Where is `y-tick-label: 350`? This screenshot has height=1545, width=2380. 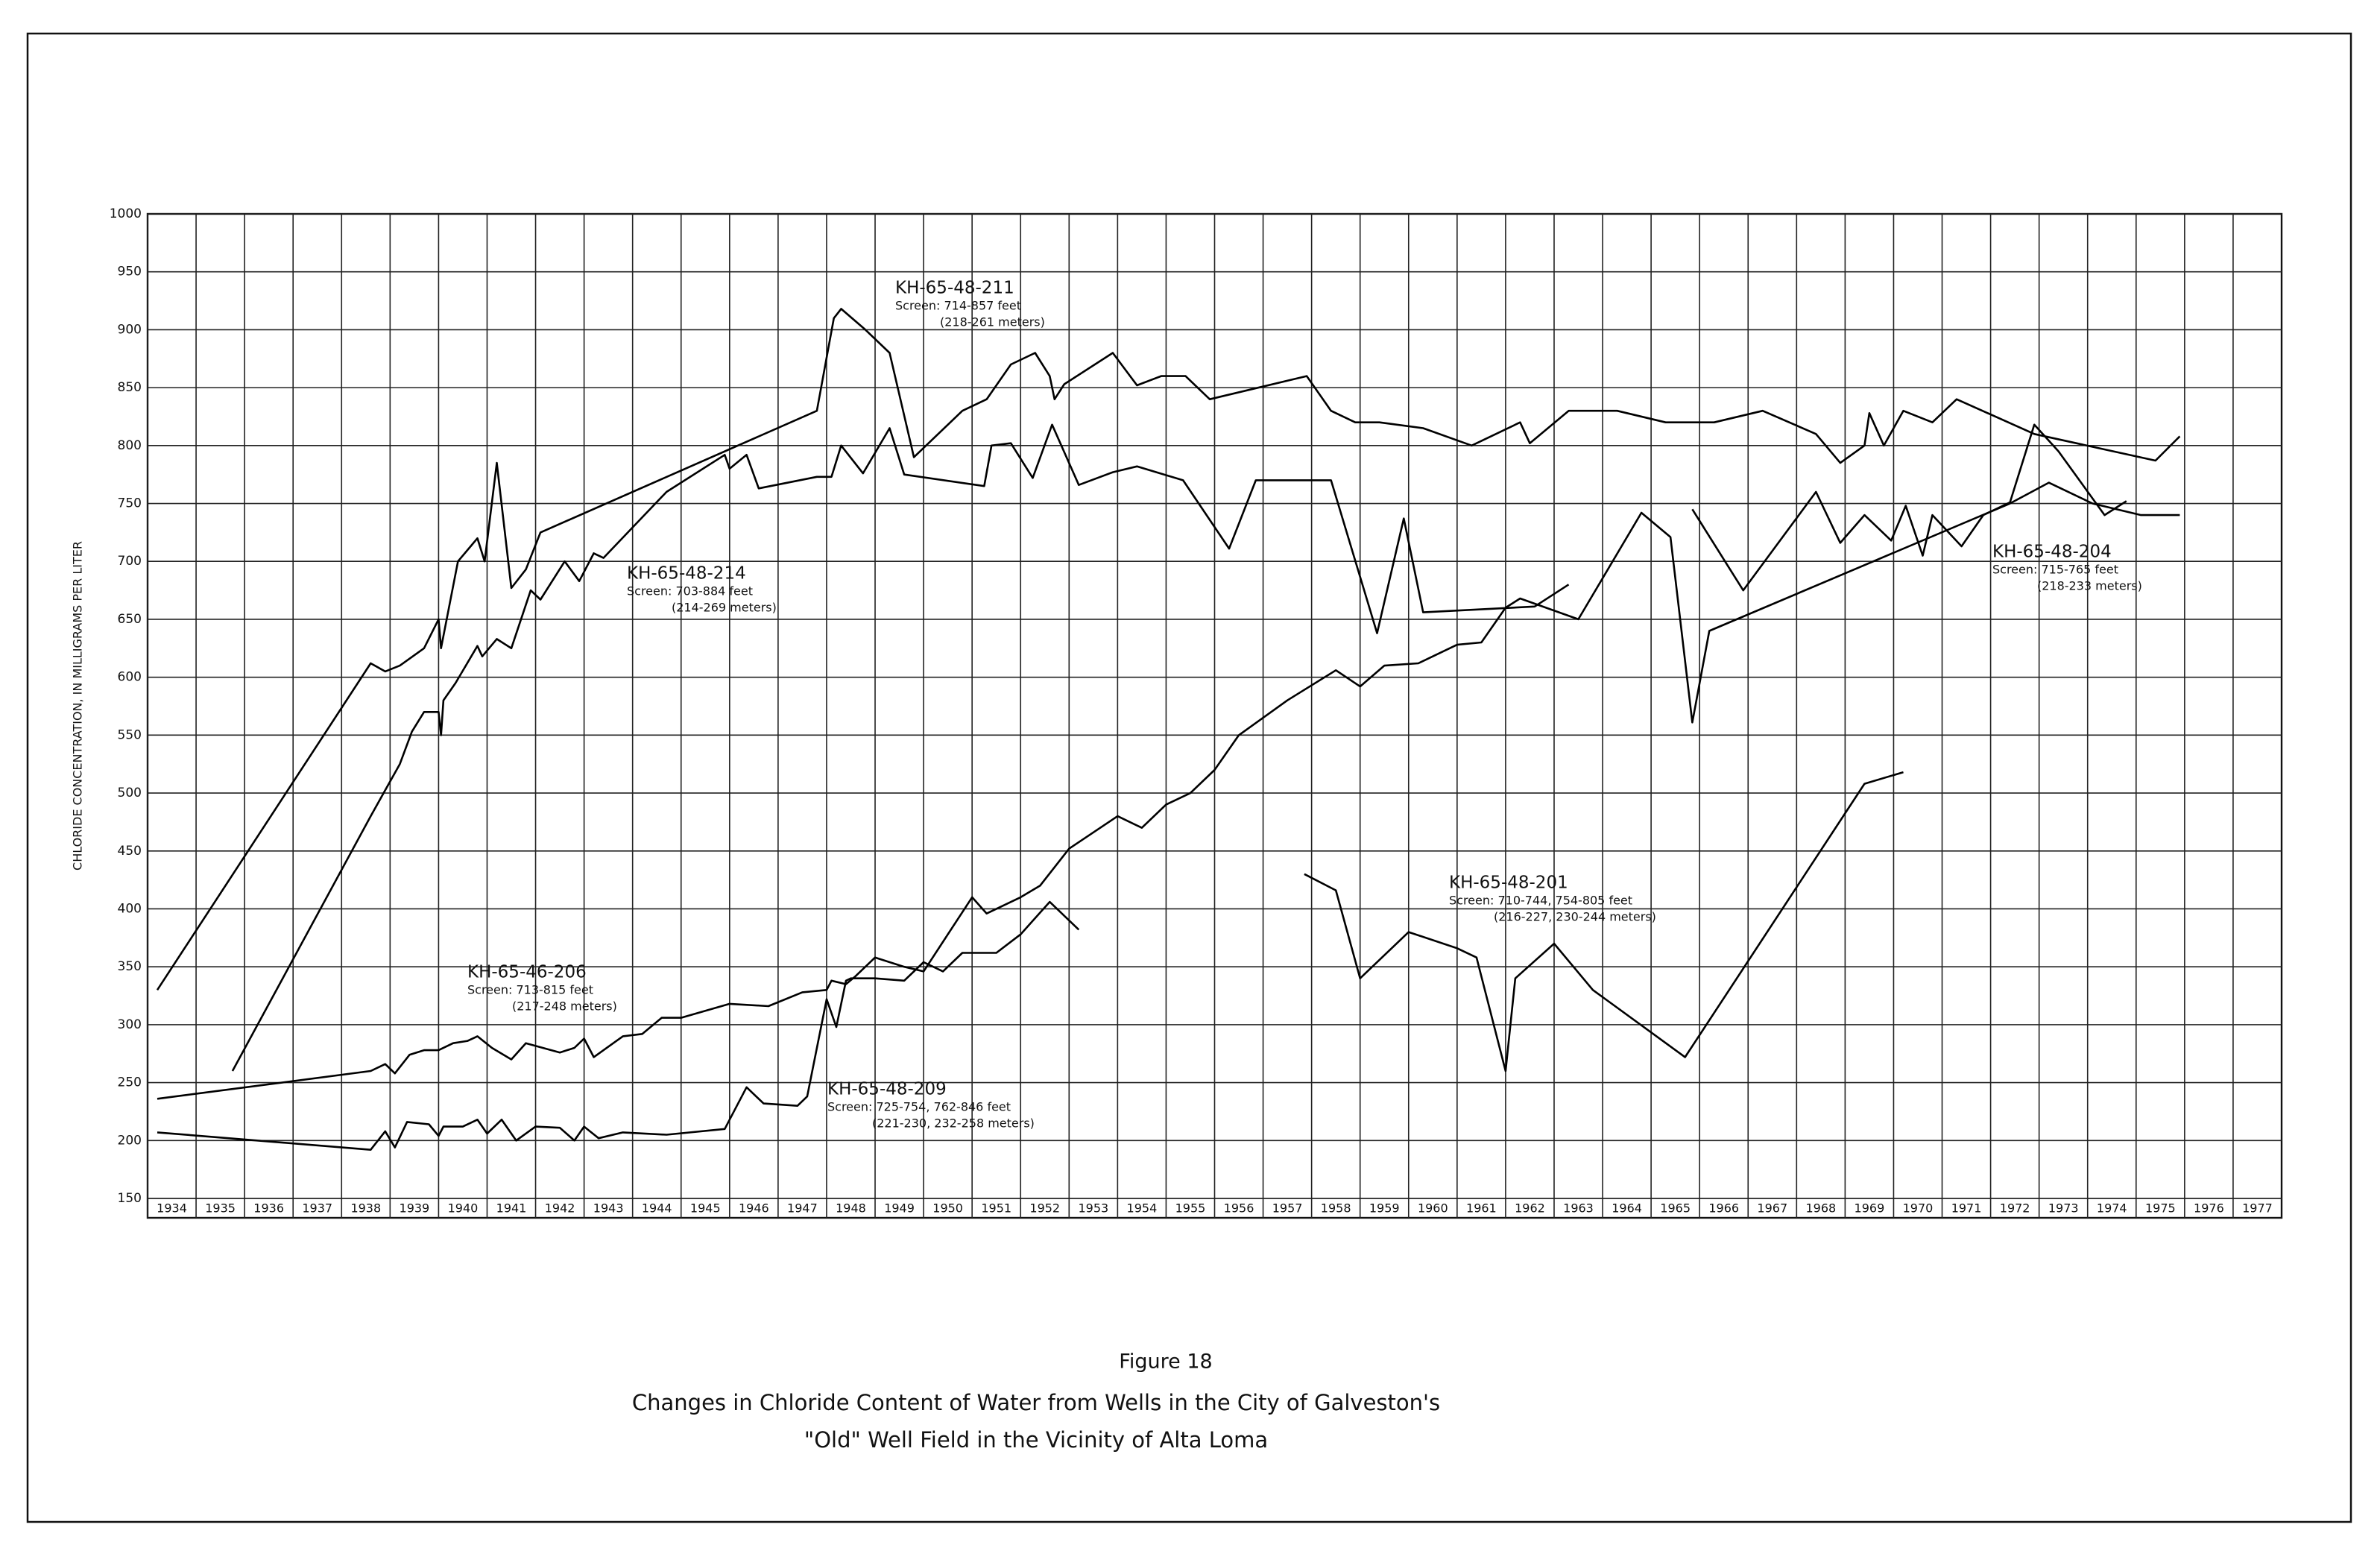 y-tick-label: 350 is located at coordinates (130, 966).